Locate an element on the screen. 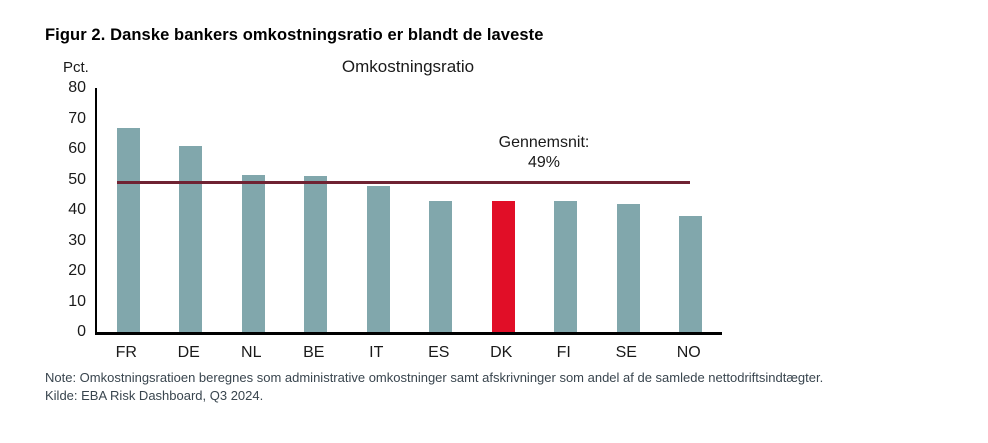 Image resolution: width=988 pixels, height=443 pixels. bar-no is located at coordinates (691, 274).